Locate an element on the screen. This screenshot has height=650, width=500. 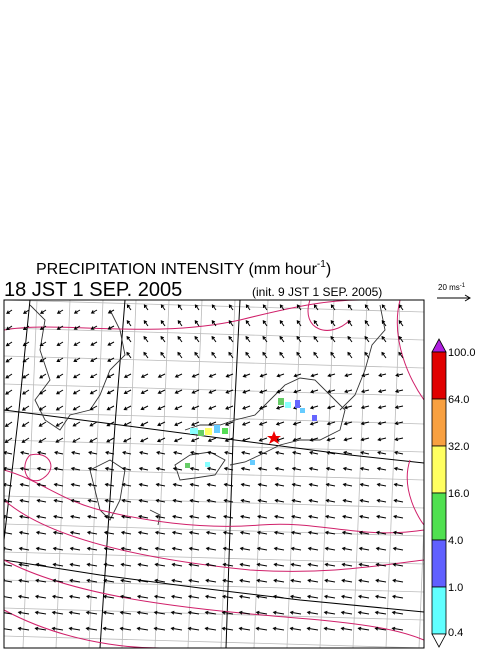
vector-legend-superscript: -1 is located at coordinates (463, 286).